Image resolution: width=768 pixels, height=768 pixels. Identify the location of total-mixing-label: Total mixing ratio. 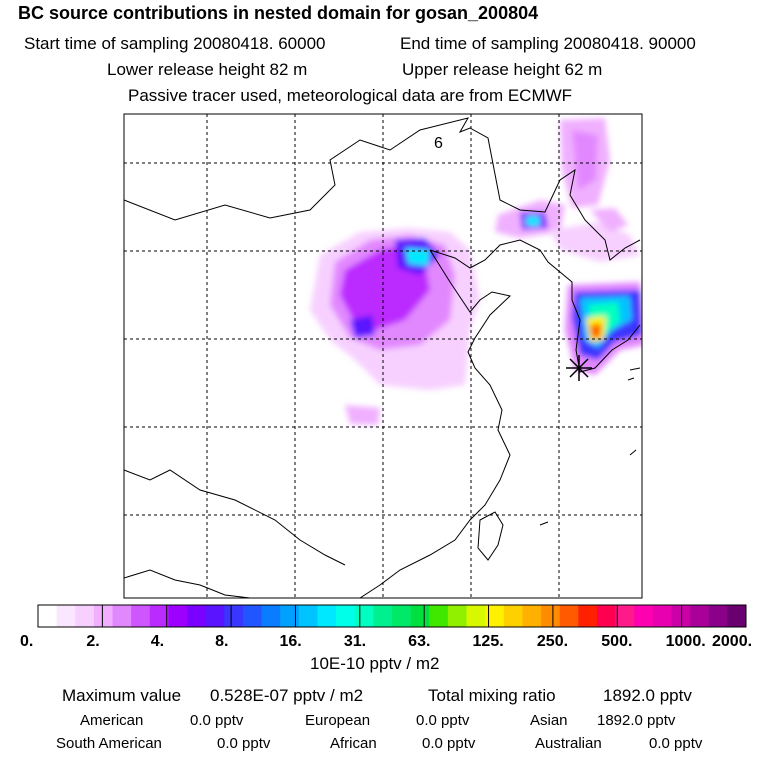
(492, 695).